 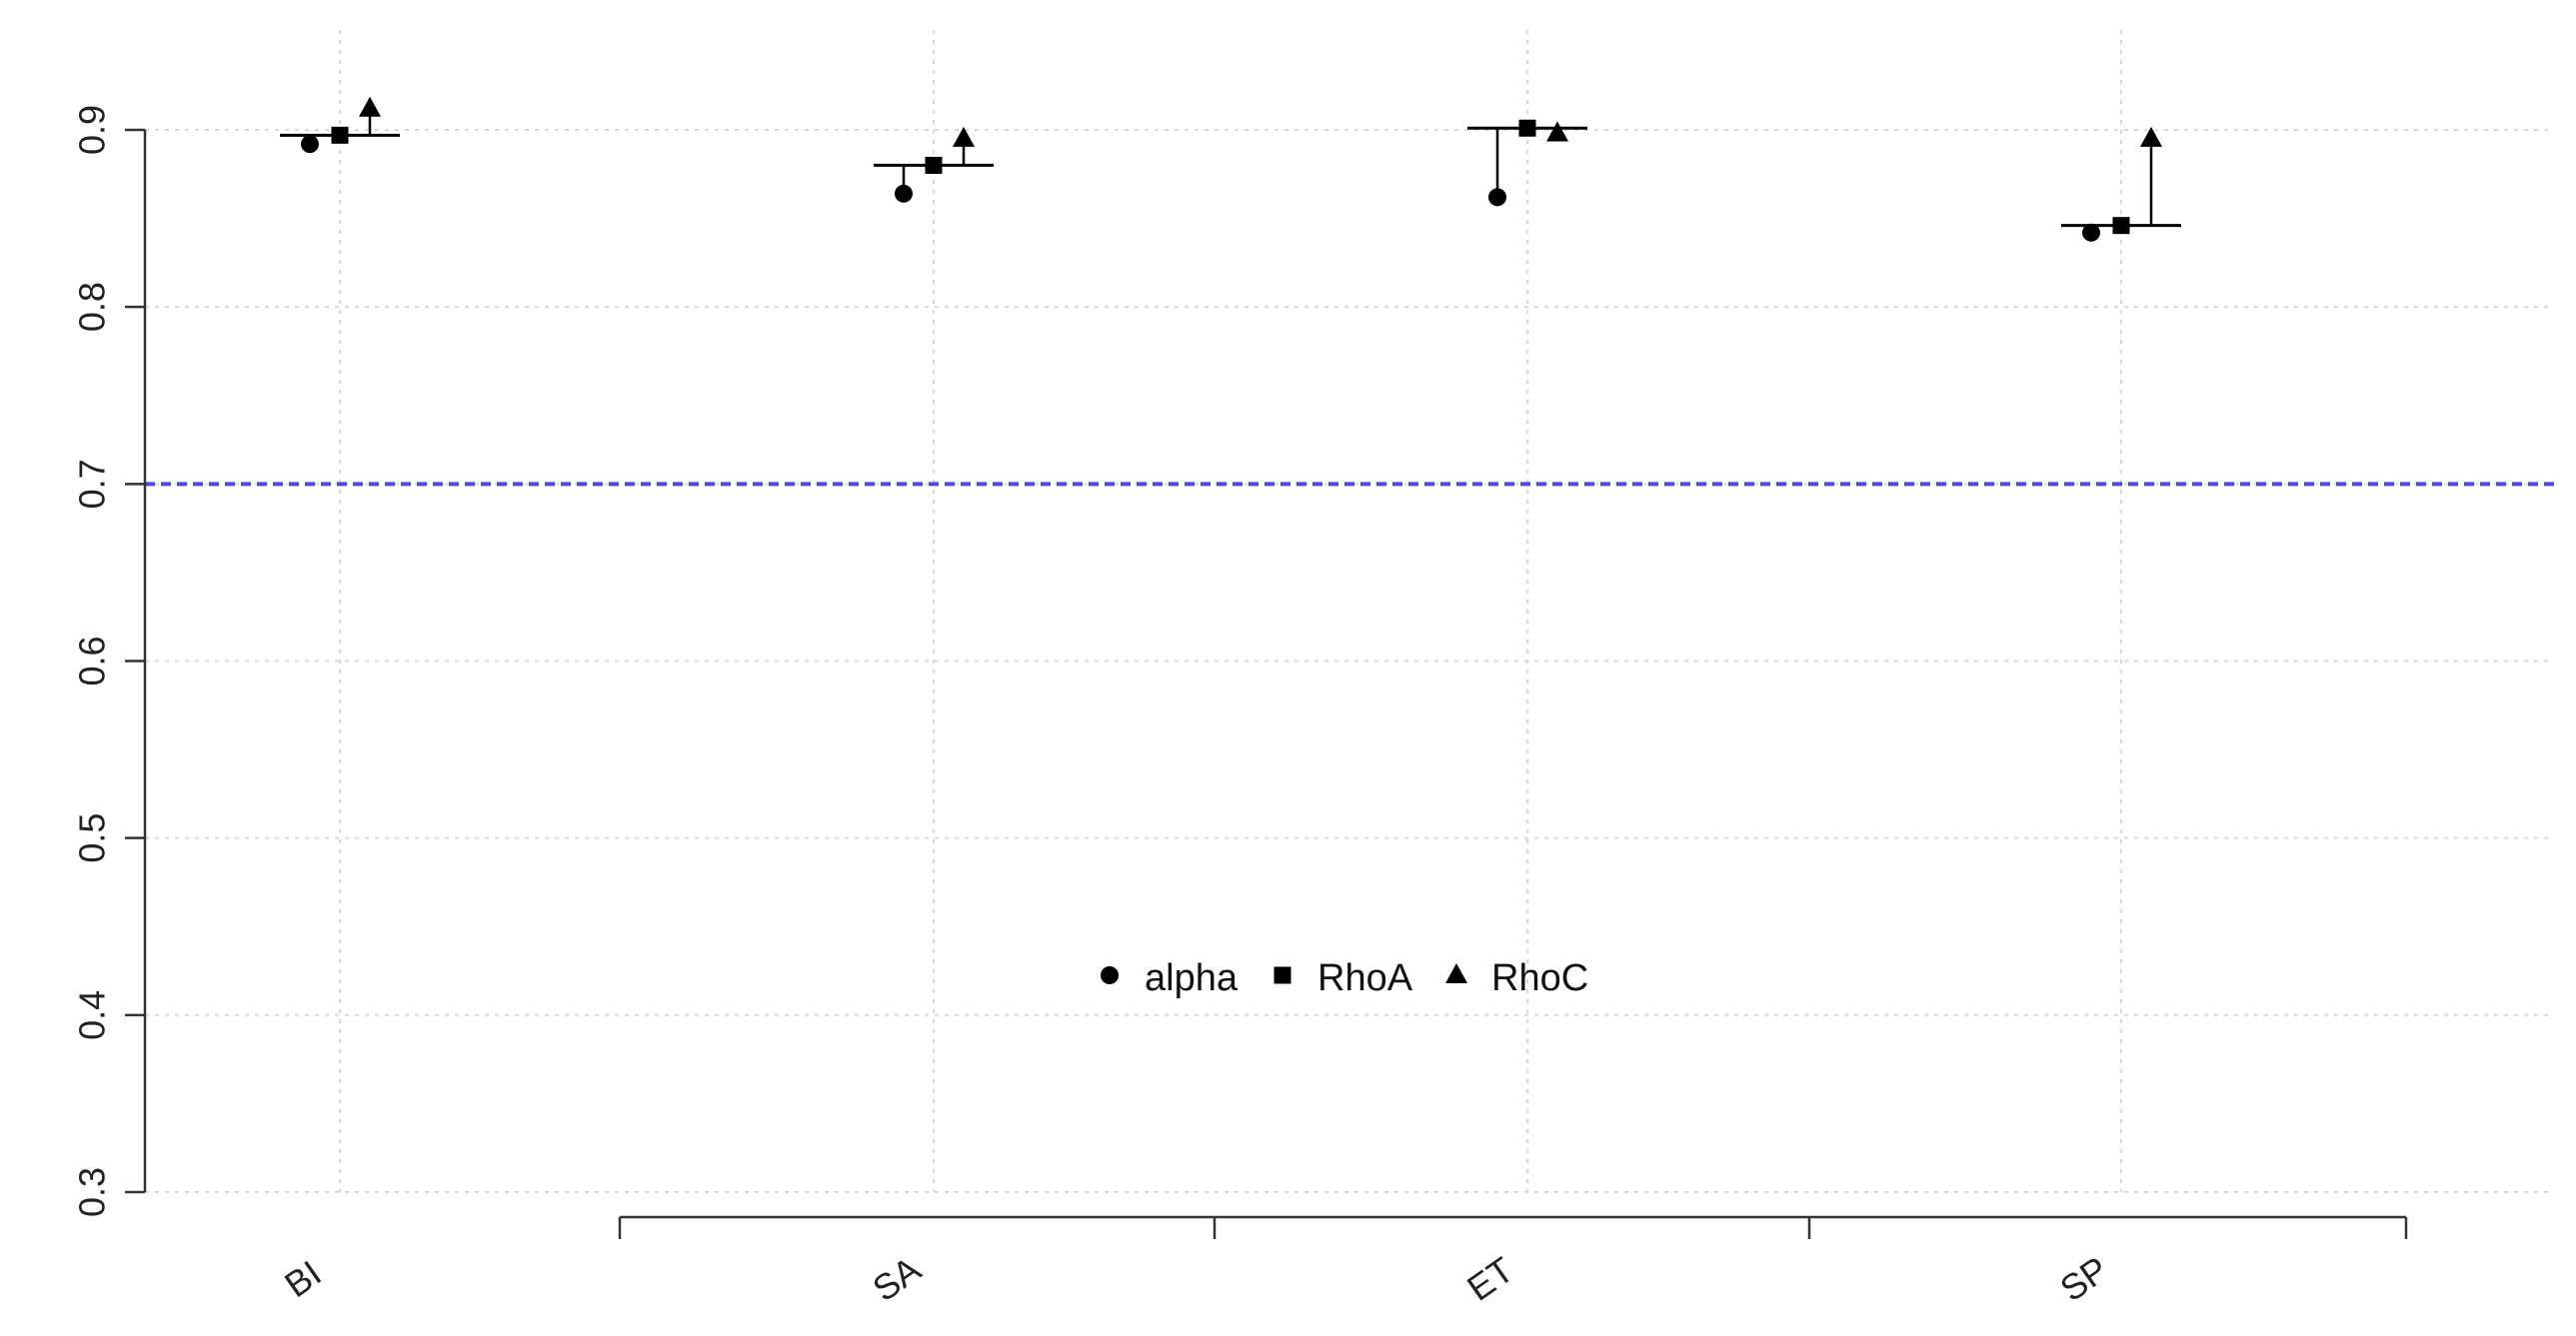 I want to click on y-tick-label: 0.8, so click(x=93, y=307).